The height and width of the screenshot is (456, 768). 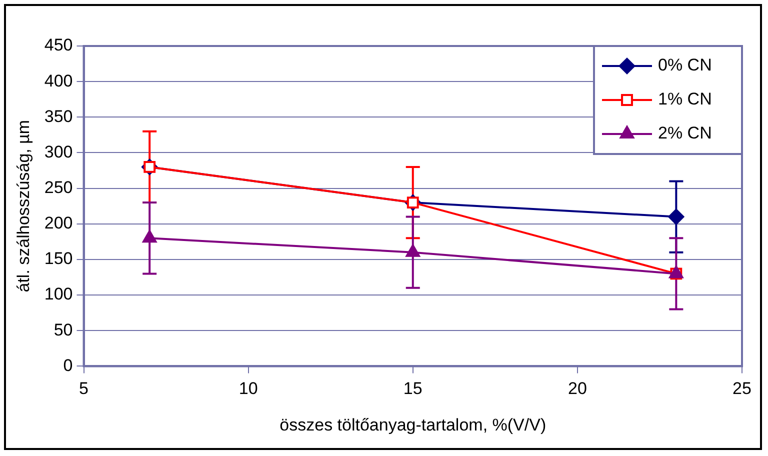 I want to click on y-tick-label: 200, so click(x=58, y=223).